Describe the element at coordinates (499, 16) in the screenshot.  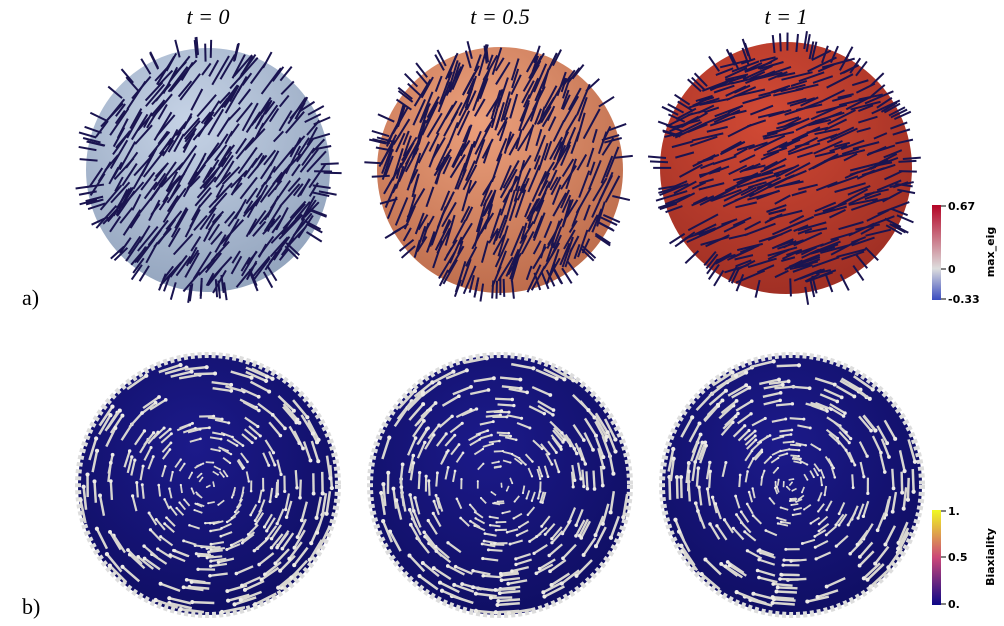
I see `column-title: t = 0.5` at that location.